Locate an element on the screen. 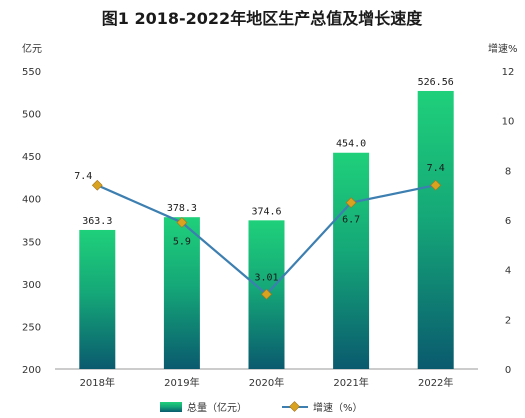 This screenshot has height=418, width=525. right-tick-label: 4 is located at coordinates (508, 271).